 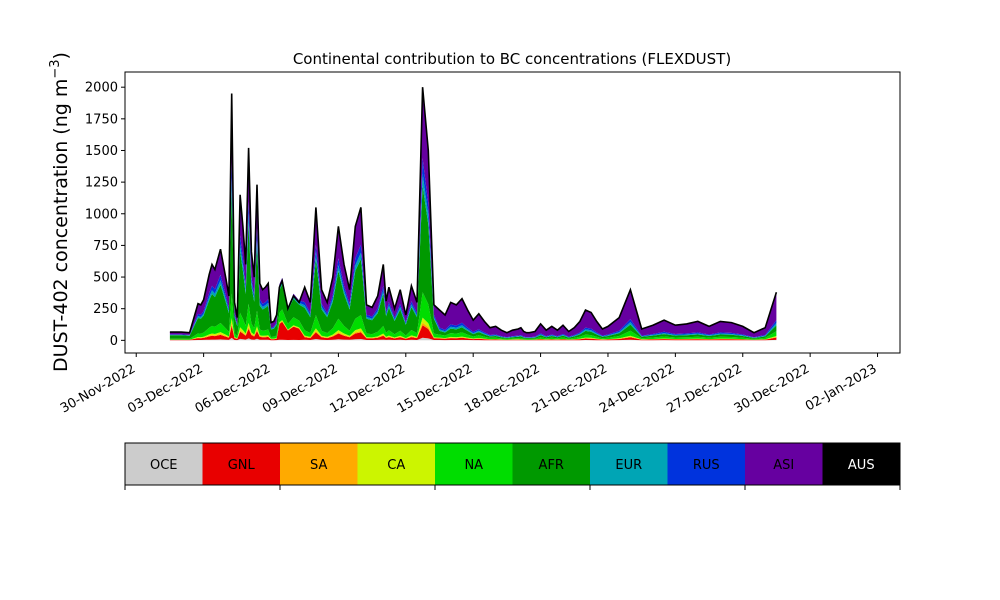 I want to click on legend-label-rus: RUS, so click(x=706, y=465).